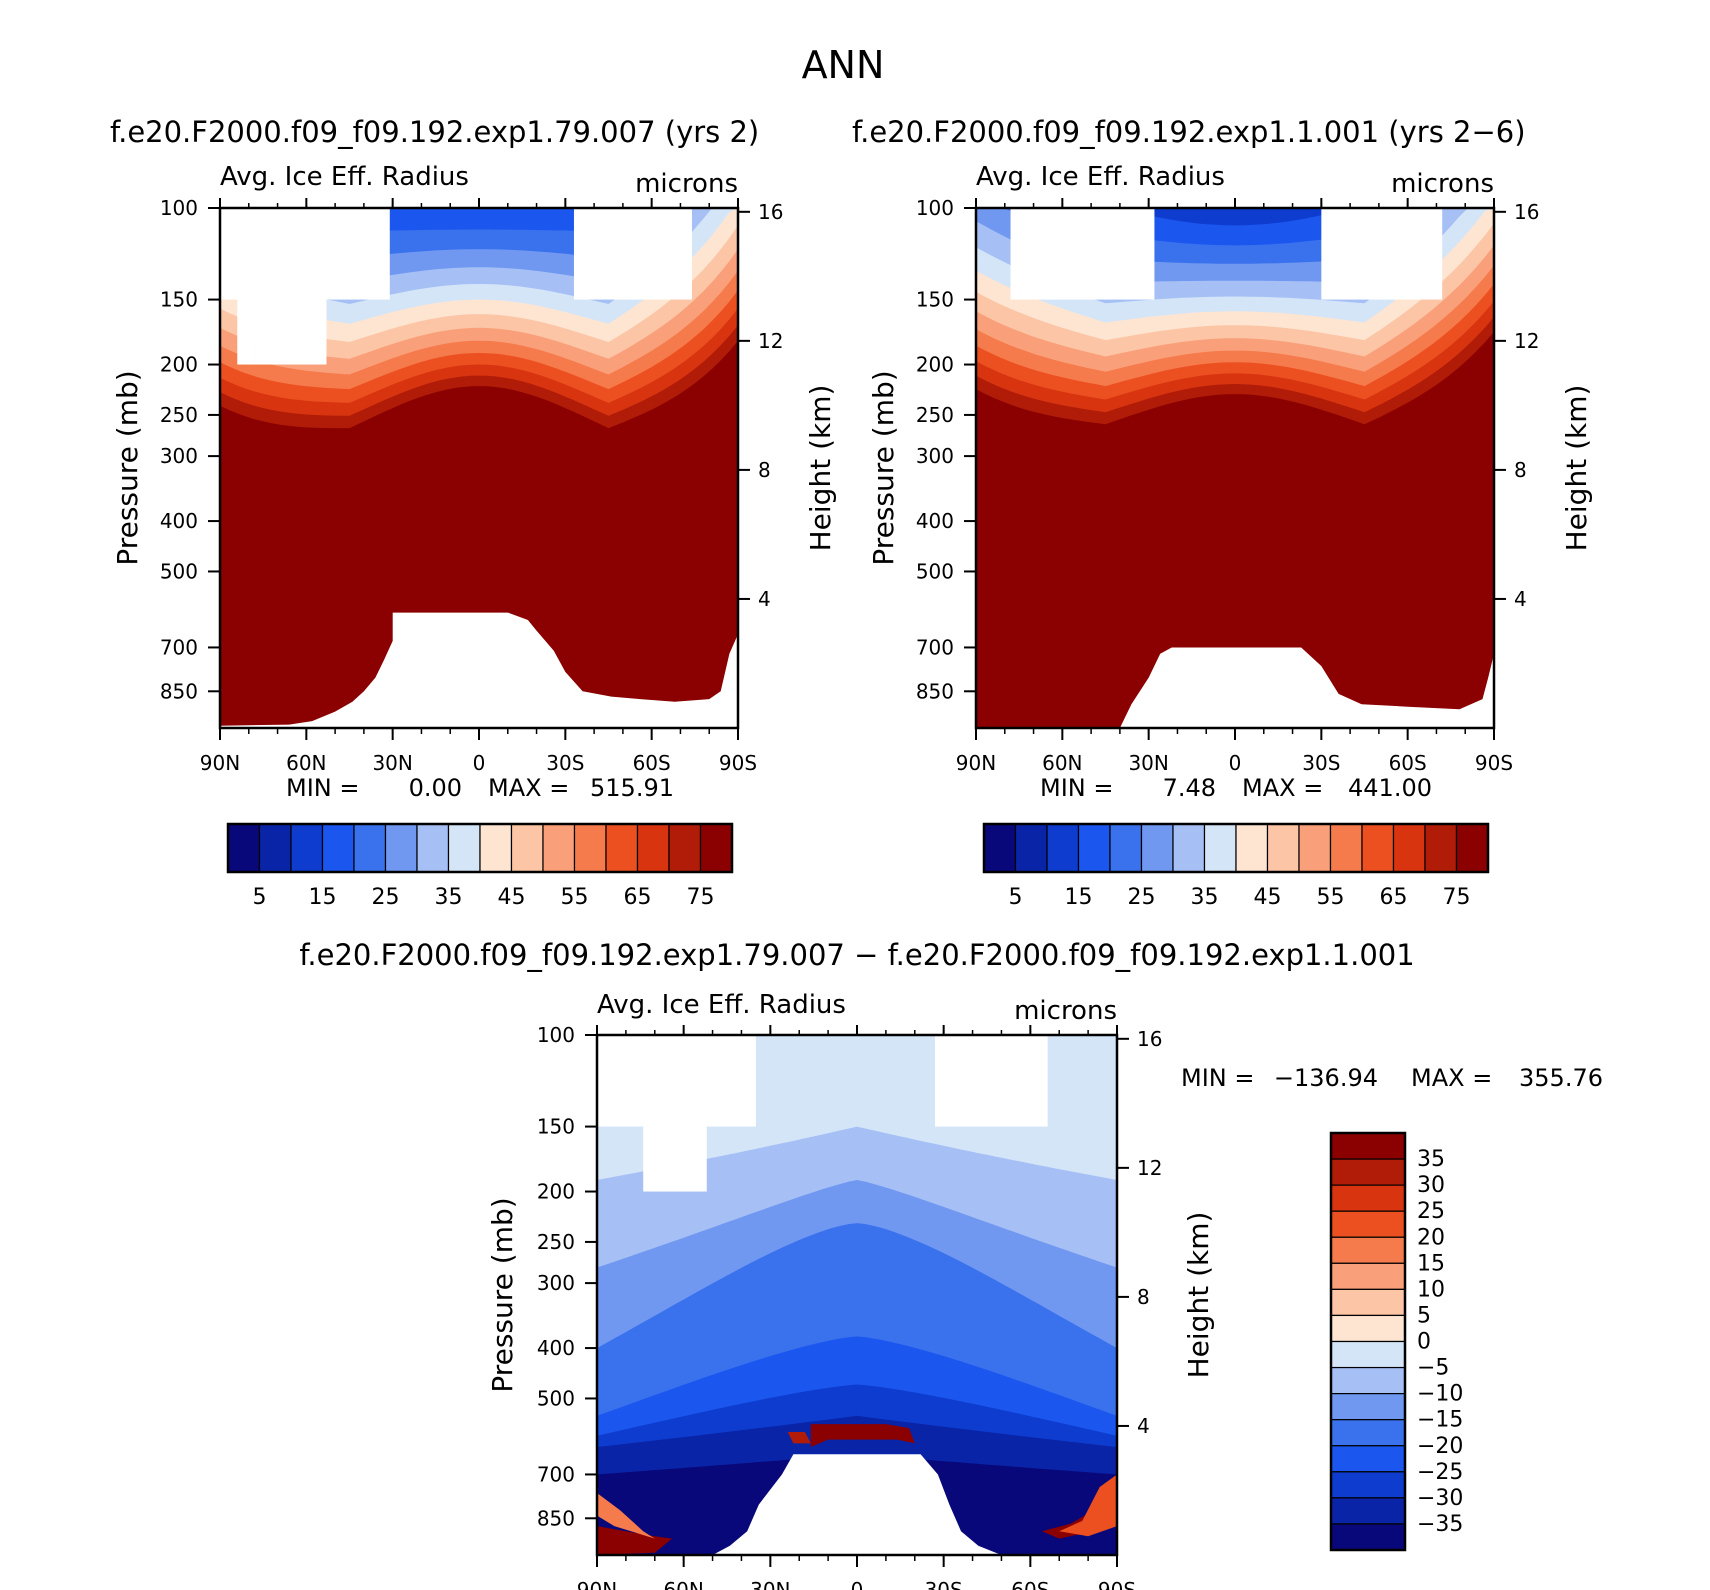  What do you see at coordinates (1268, 897) in the screenshot?
I see `colorbar-label-4: 45` at bounding box center [1268, 897].